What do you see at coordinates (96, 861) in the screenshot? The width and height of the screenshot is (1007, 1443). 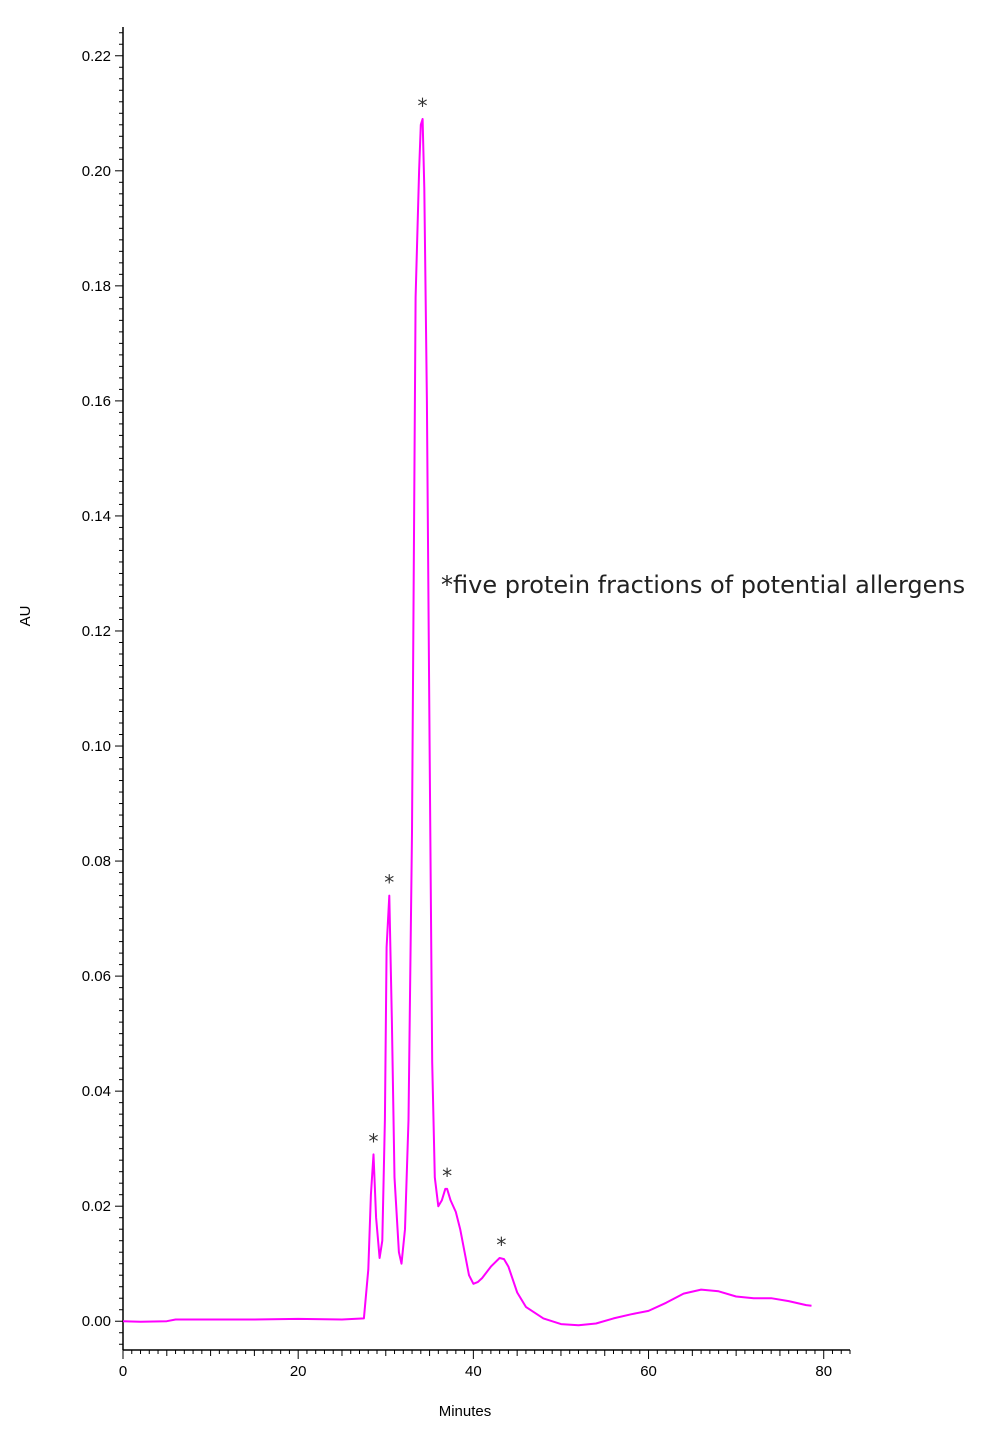 I see `y-tick-label: 0.08` at bounding box center [96, 861].